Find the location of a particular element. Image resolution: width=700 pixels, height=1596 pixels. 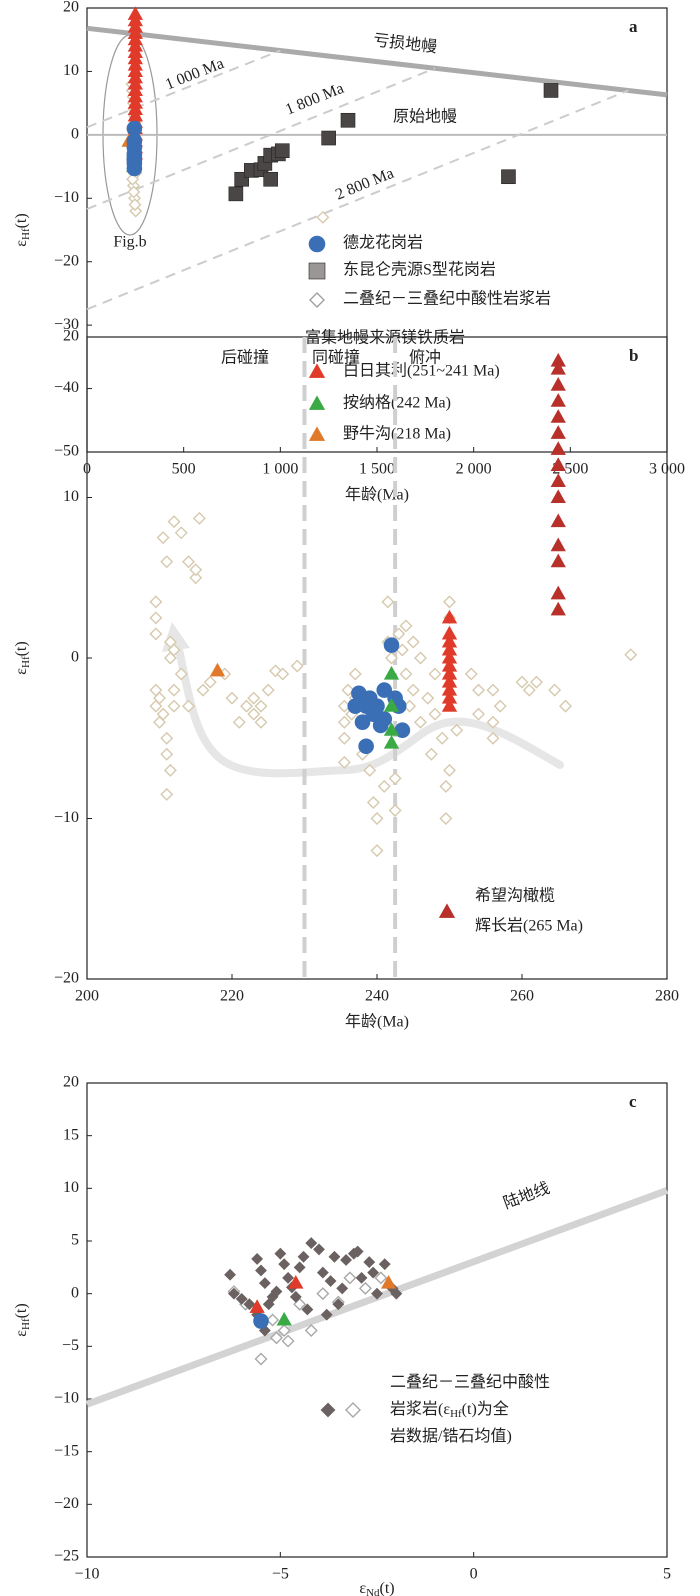

y-tick-label: −25 is located at coordinates (66, 1556).